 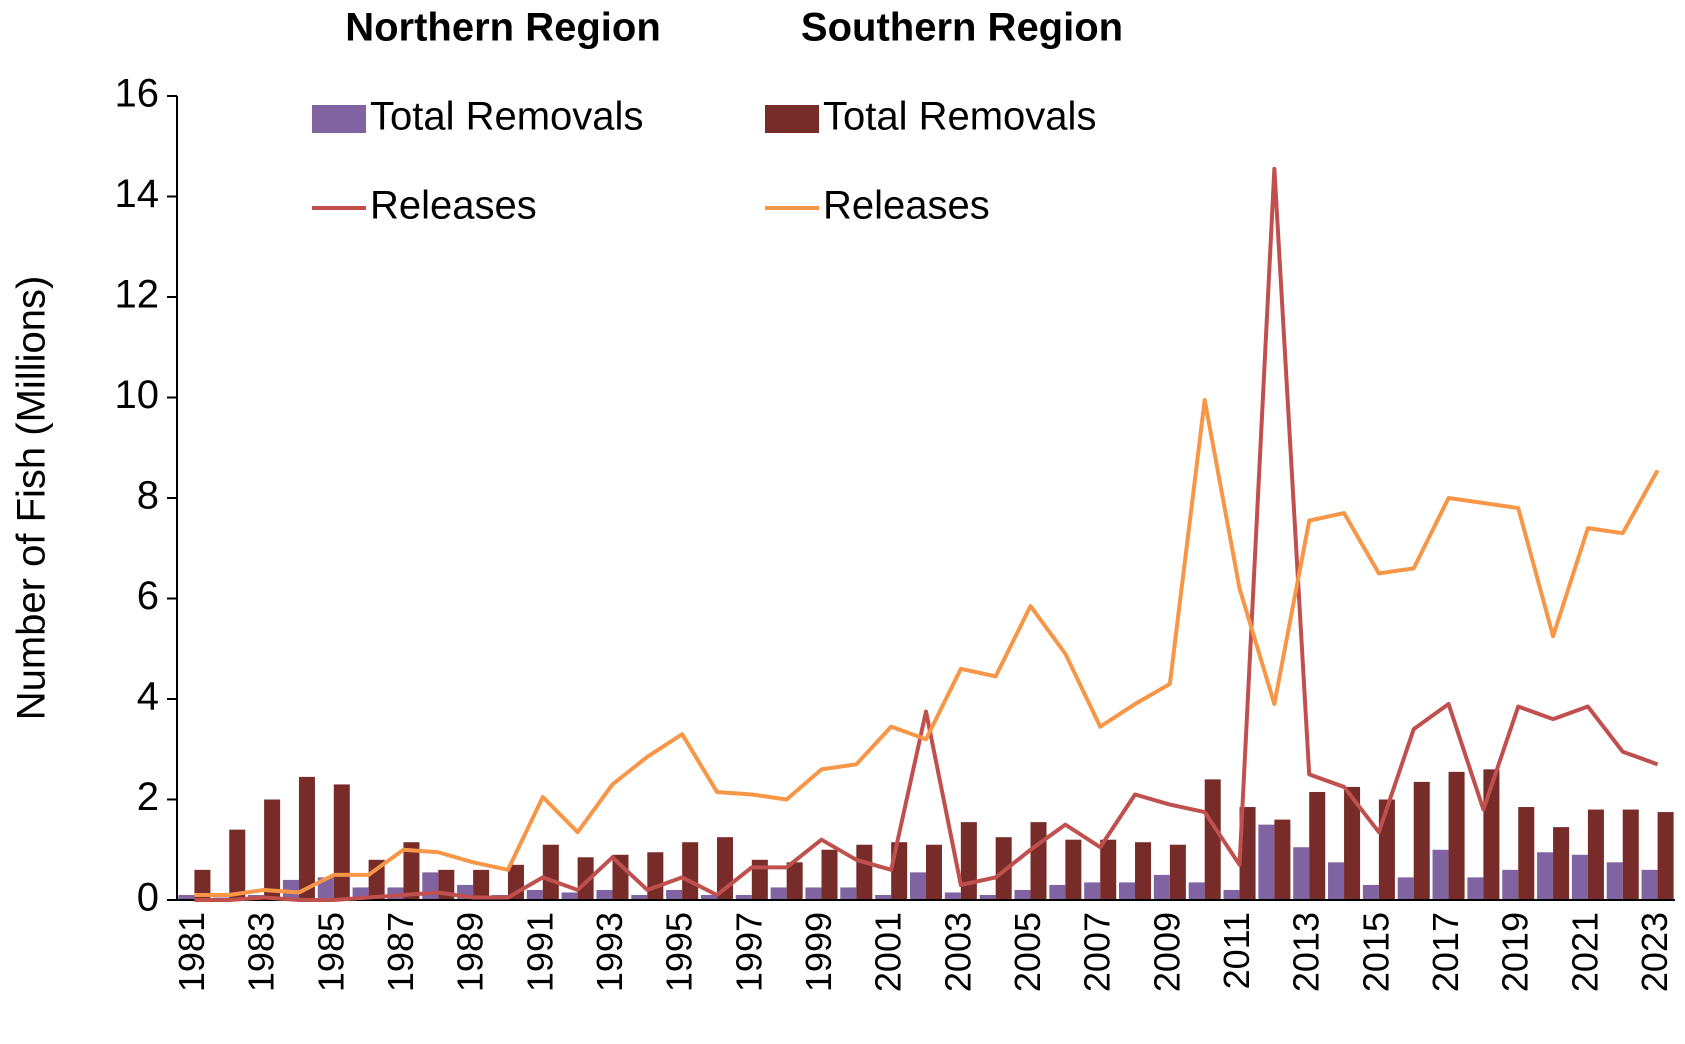 What do you see at coordinates (137, 295) in the screenshot?
I see `y-tick-label: 12` at bounding box center [137, 295].